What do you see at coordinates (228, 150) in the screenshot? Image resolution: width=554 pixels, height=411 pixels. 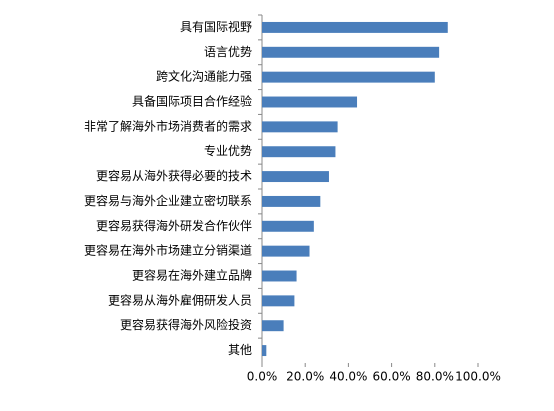 I see `y-tick-label: 专业优势` at bounding box center [228, 150].